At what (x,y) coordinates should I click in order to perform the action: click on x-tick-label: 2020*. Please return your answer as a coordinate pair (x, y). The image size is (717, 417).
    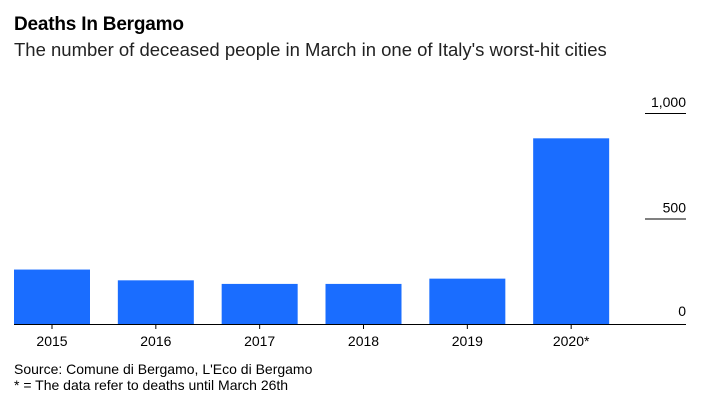
    Looking at the image, I should click on (571, 341).